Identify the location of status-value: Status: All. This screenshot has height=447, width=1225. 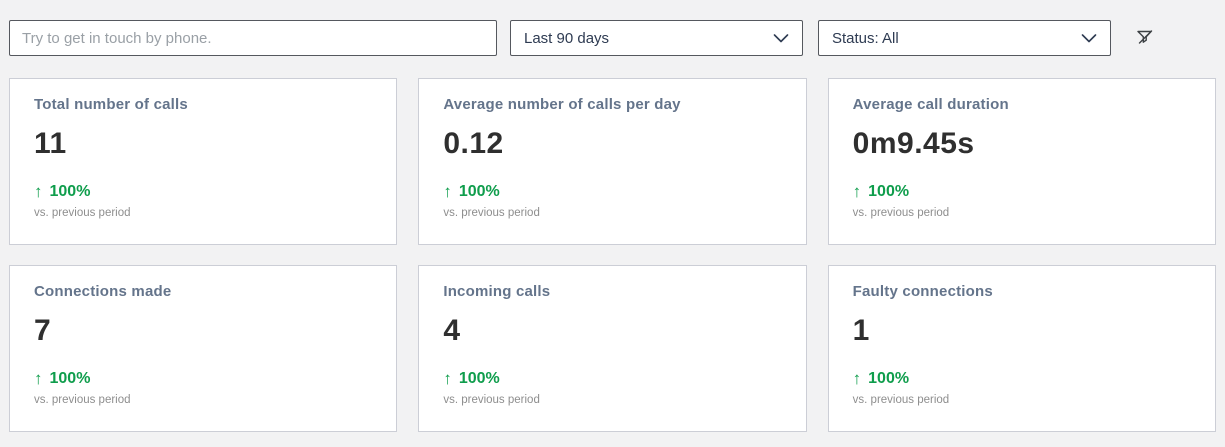
(865, 38).